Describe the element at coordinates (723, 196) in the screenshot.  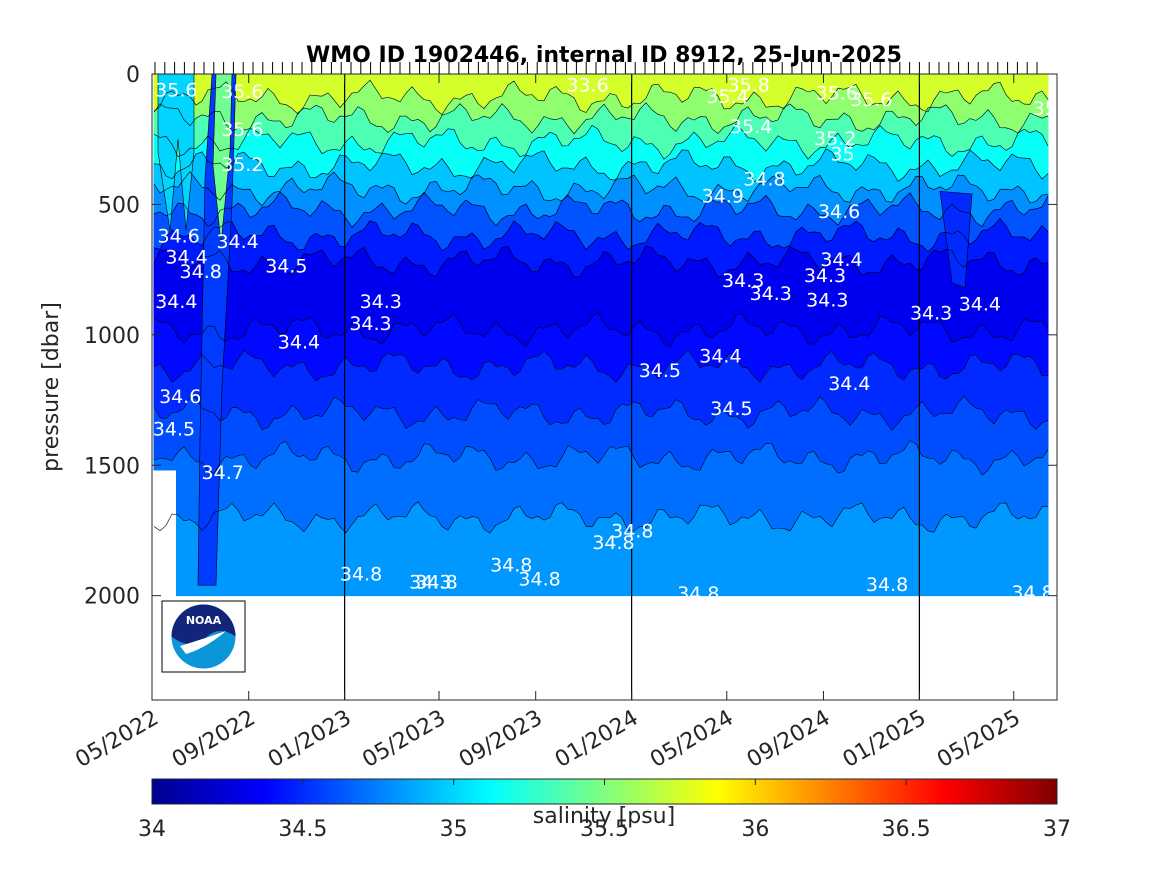
I see `contour-label: 34.9` at that location.